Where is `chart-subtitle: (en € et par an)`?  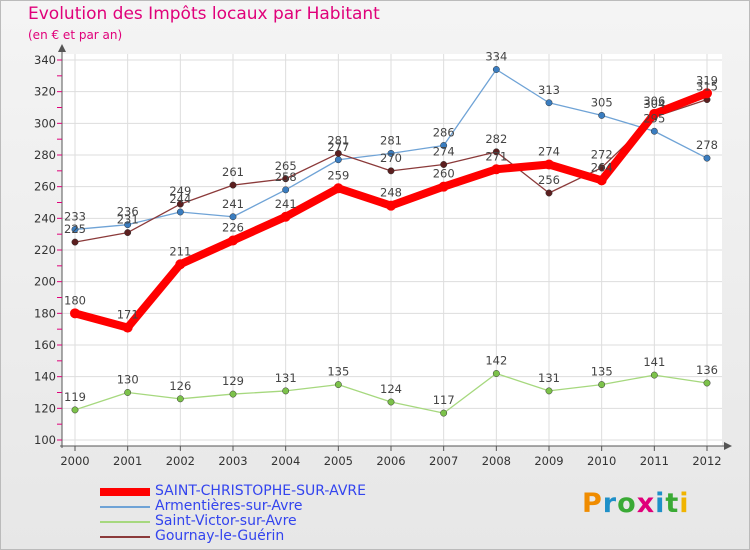 chart-subtitle: (en € et par an) is located at coordinates (75, 35).